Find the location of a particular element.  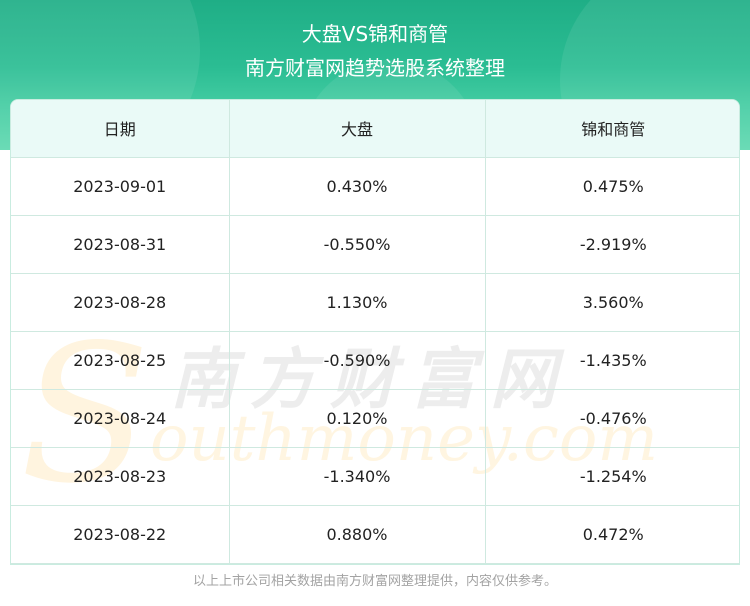

table-row: 2023-09-01 0.430% 0.475% is located at coordinates (375, 186).